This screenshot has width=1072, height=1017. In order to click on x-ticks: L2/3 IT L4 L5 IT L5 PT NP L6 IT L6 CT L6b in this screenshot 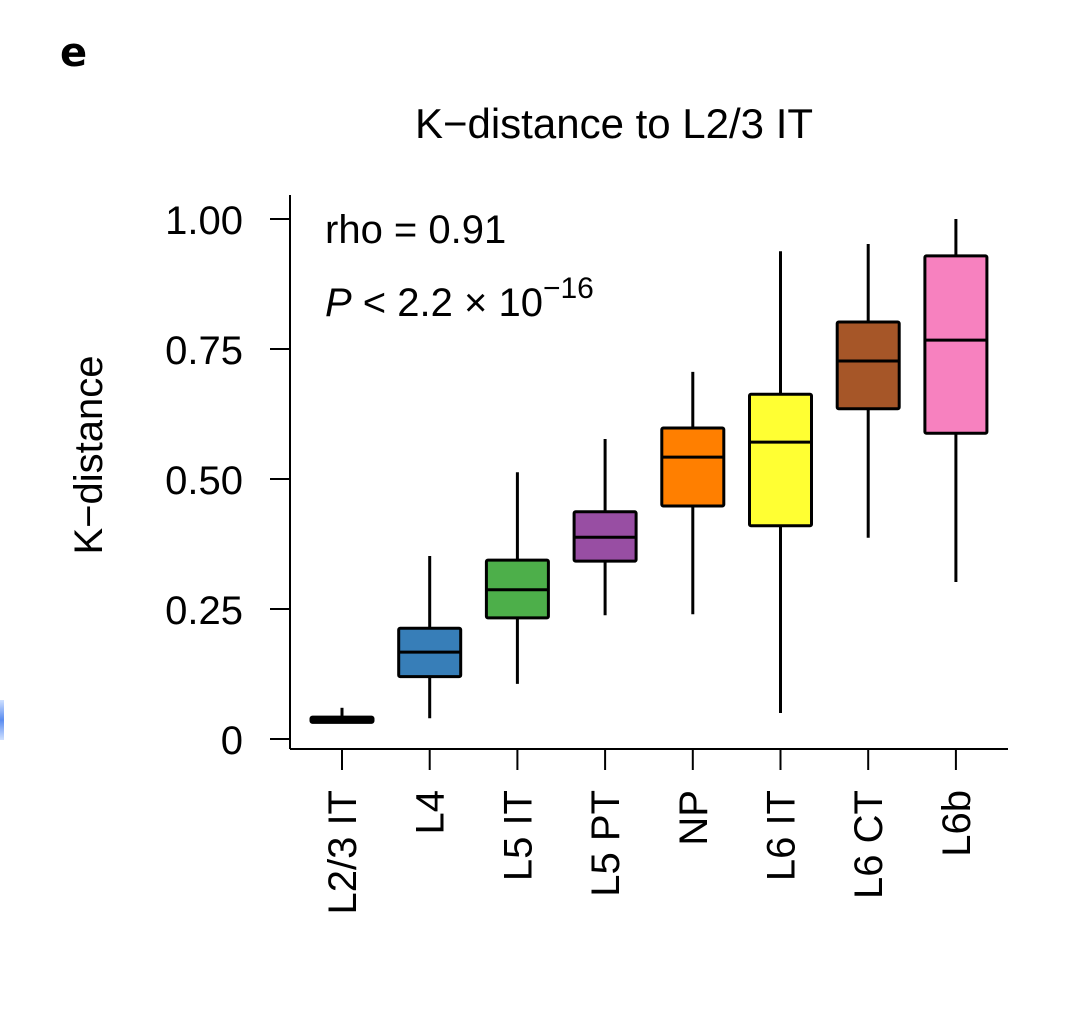, I will do `click(650, 832)`.